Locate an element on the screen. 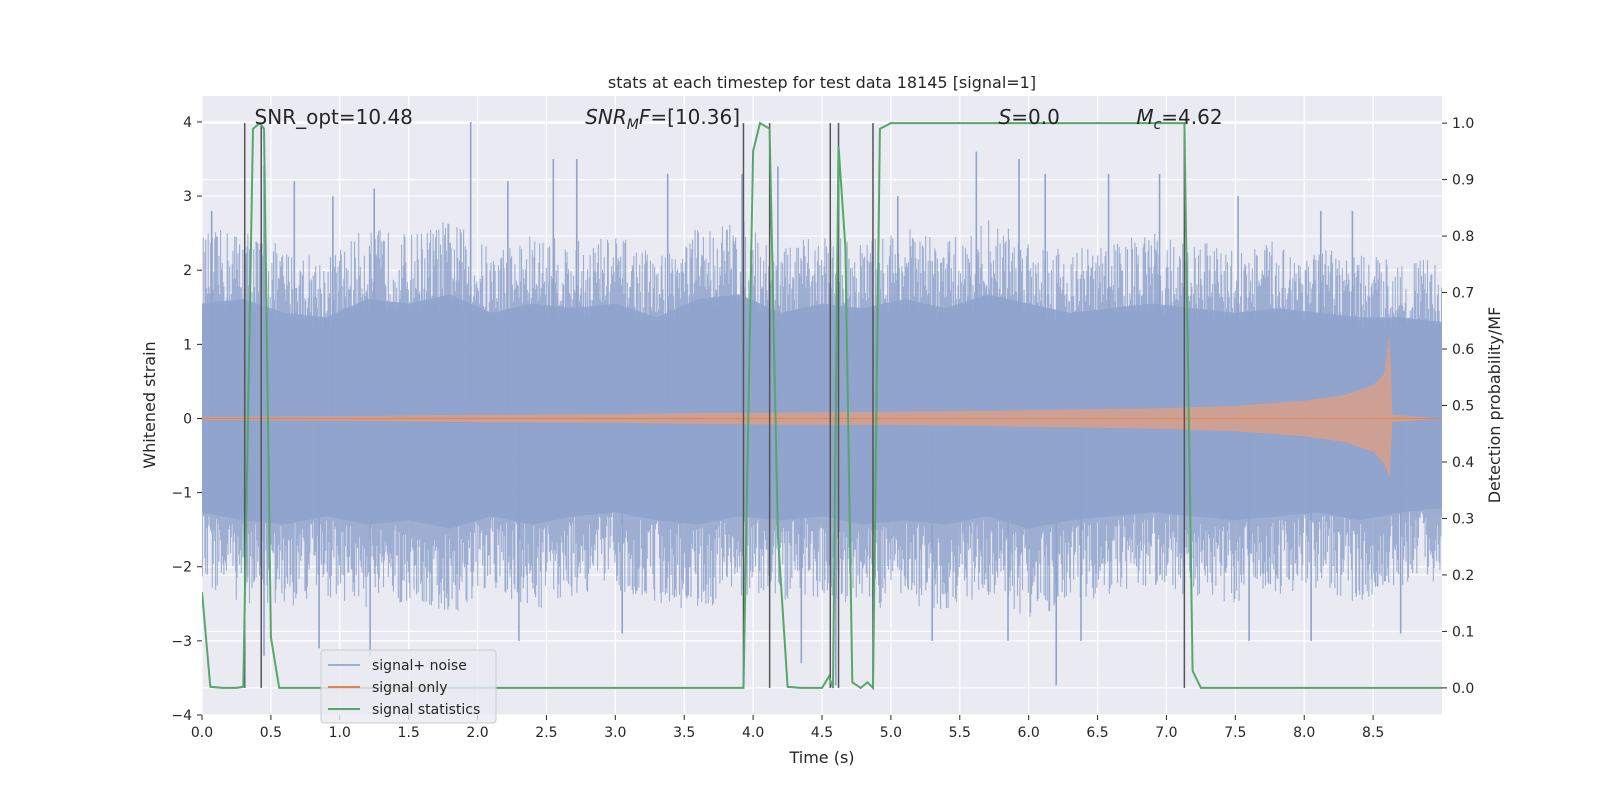 Image resolution: width=1600 pixels, height=800 pixels. legend-label: signal+ noise is located at coordinates (419, 666).